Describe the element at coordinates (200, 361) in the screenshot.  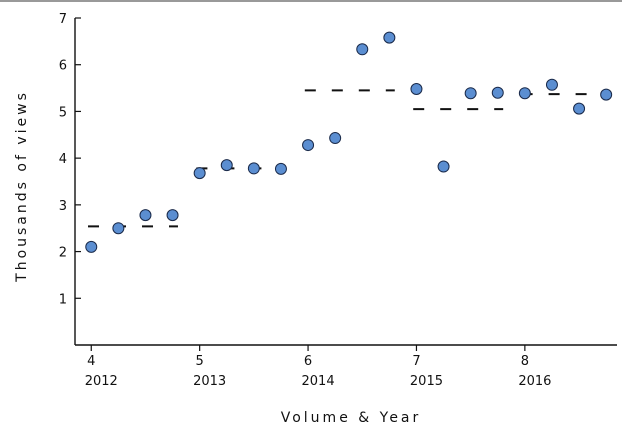
I see `x-tick-label-volume: 5` at that location.